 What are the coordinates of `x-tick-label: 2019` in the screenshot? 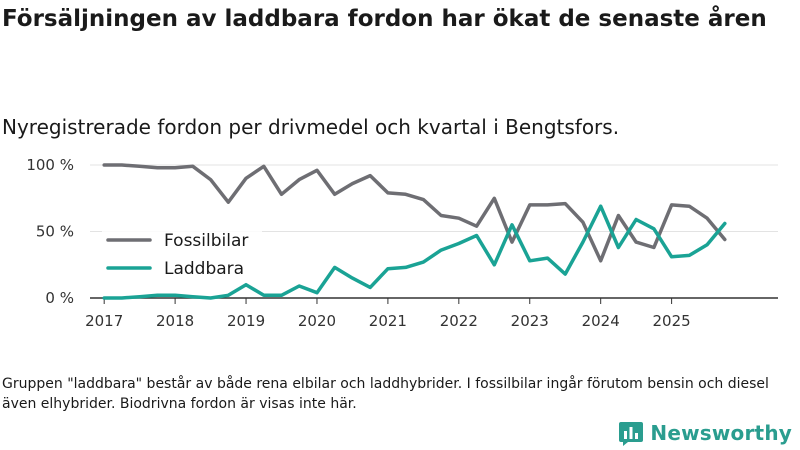 It's located at (246, 321).